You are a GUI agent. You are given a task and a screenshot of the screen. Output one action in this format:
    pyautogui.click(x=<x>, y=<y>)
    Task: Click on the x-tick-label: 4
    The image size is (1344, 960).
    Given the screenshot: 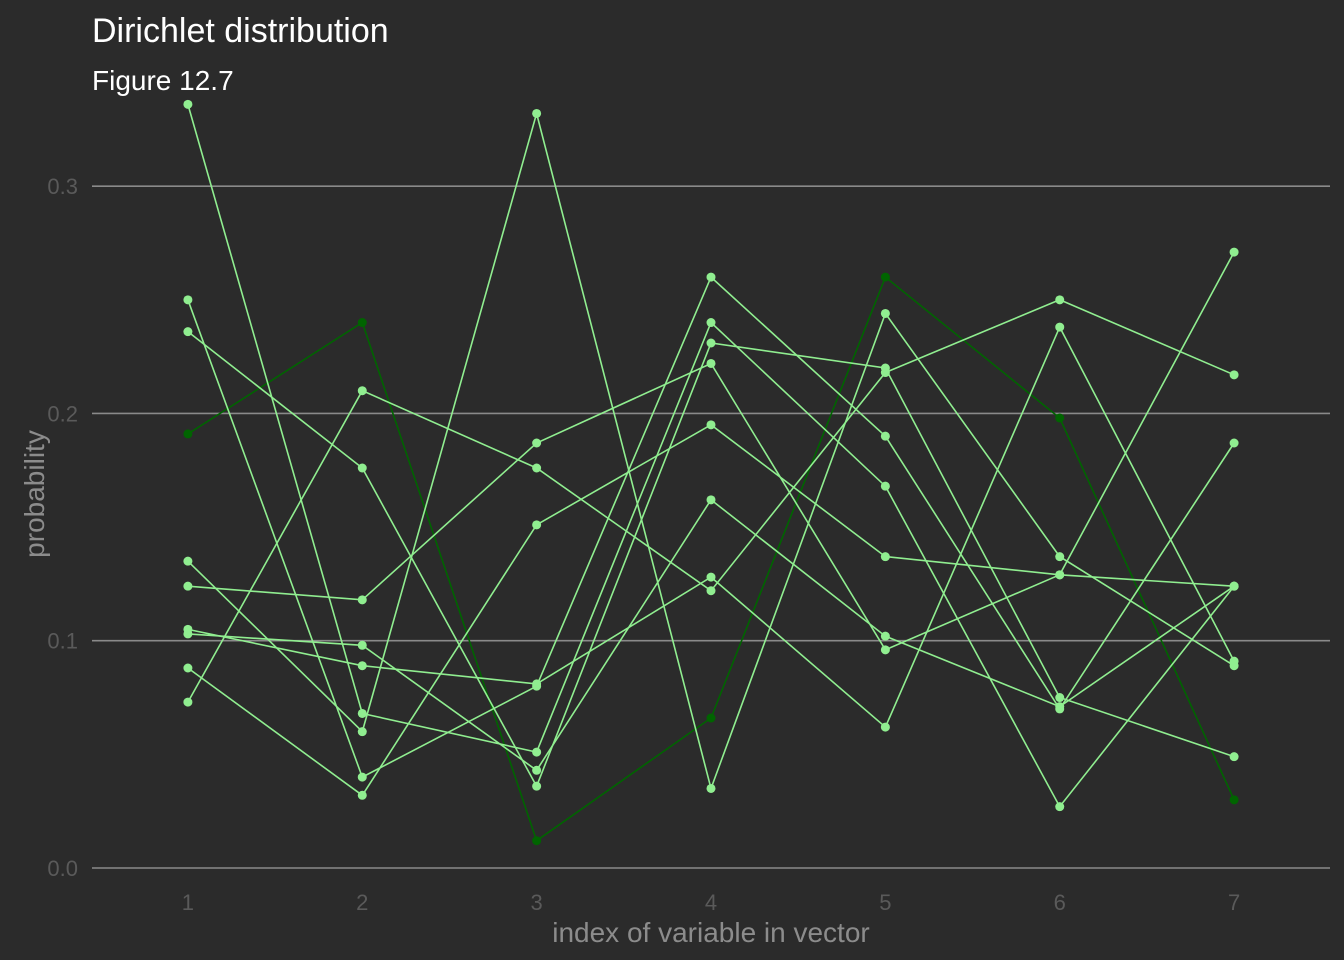 What is the action you would take?
    pyautogui.click(x=711, y=902)
    